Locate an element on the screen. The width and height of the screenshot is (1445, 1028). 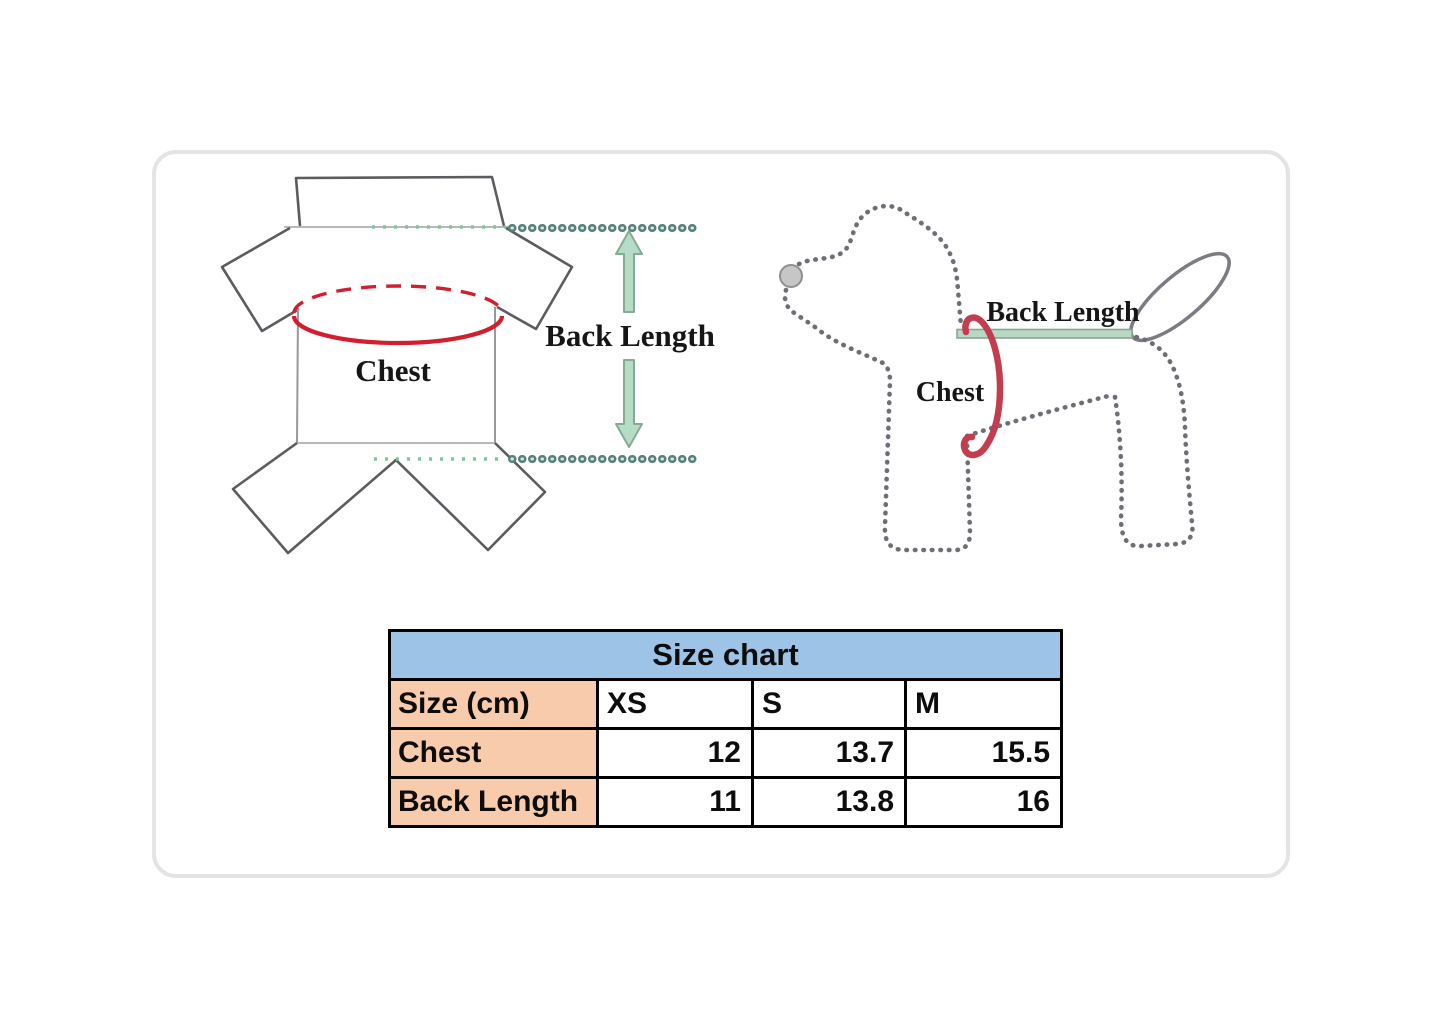
chest-value-xs: 12 is located at coordinates (675, 753).